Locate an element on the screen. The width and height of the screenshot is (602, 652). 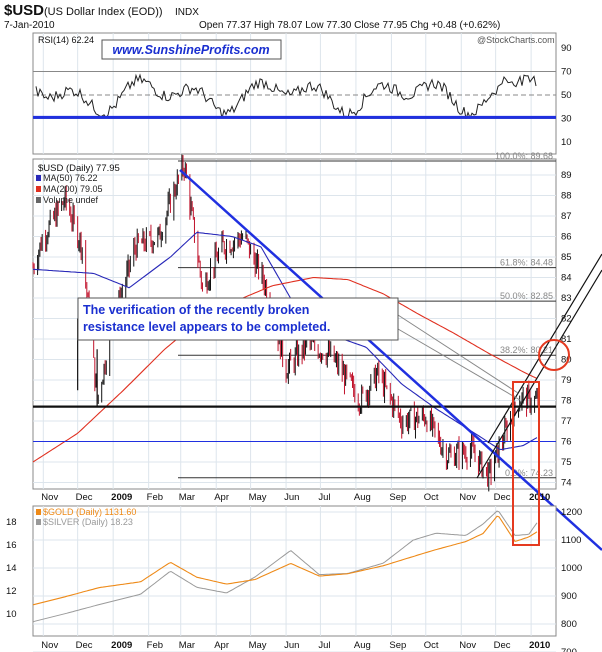
gold-y-tick: 800 is located at coordinates (569, 624).